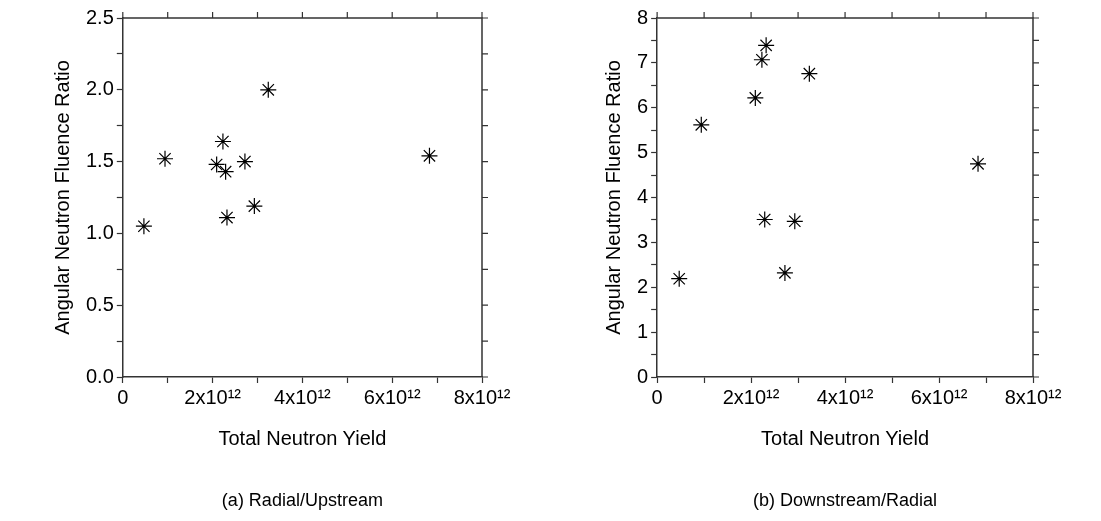 This screenshot has width=1101, height=521. Describe the element at coordinates (643, 106) in the screenshot. I see `y-tick-label: 6` at that location.